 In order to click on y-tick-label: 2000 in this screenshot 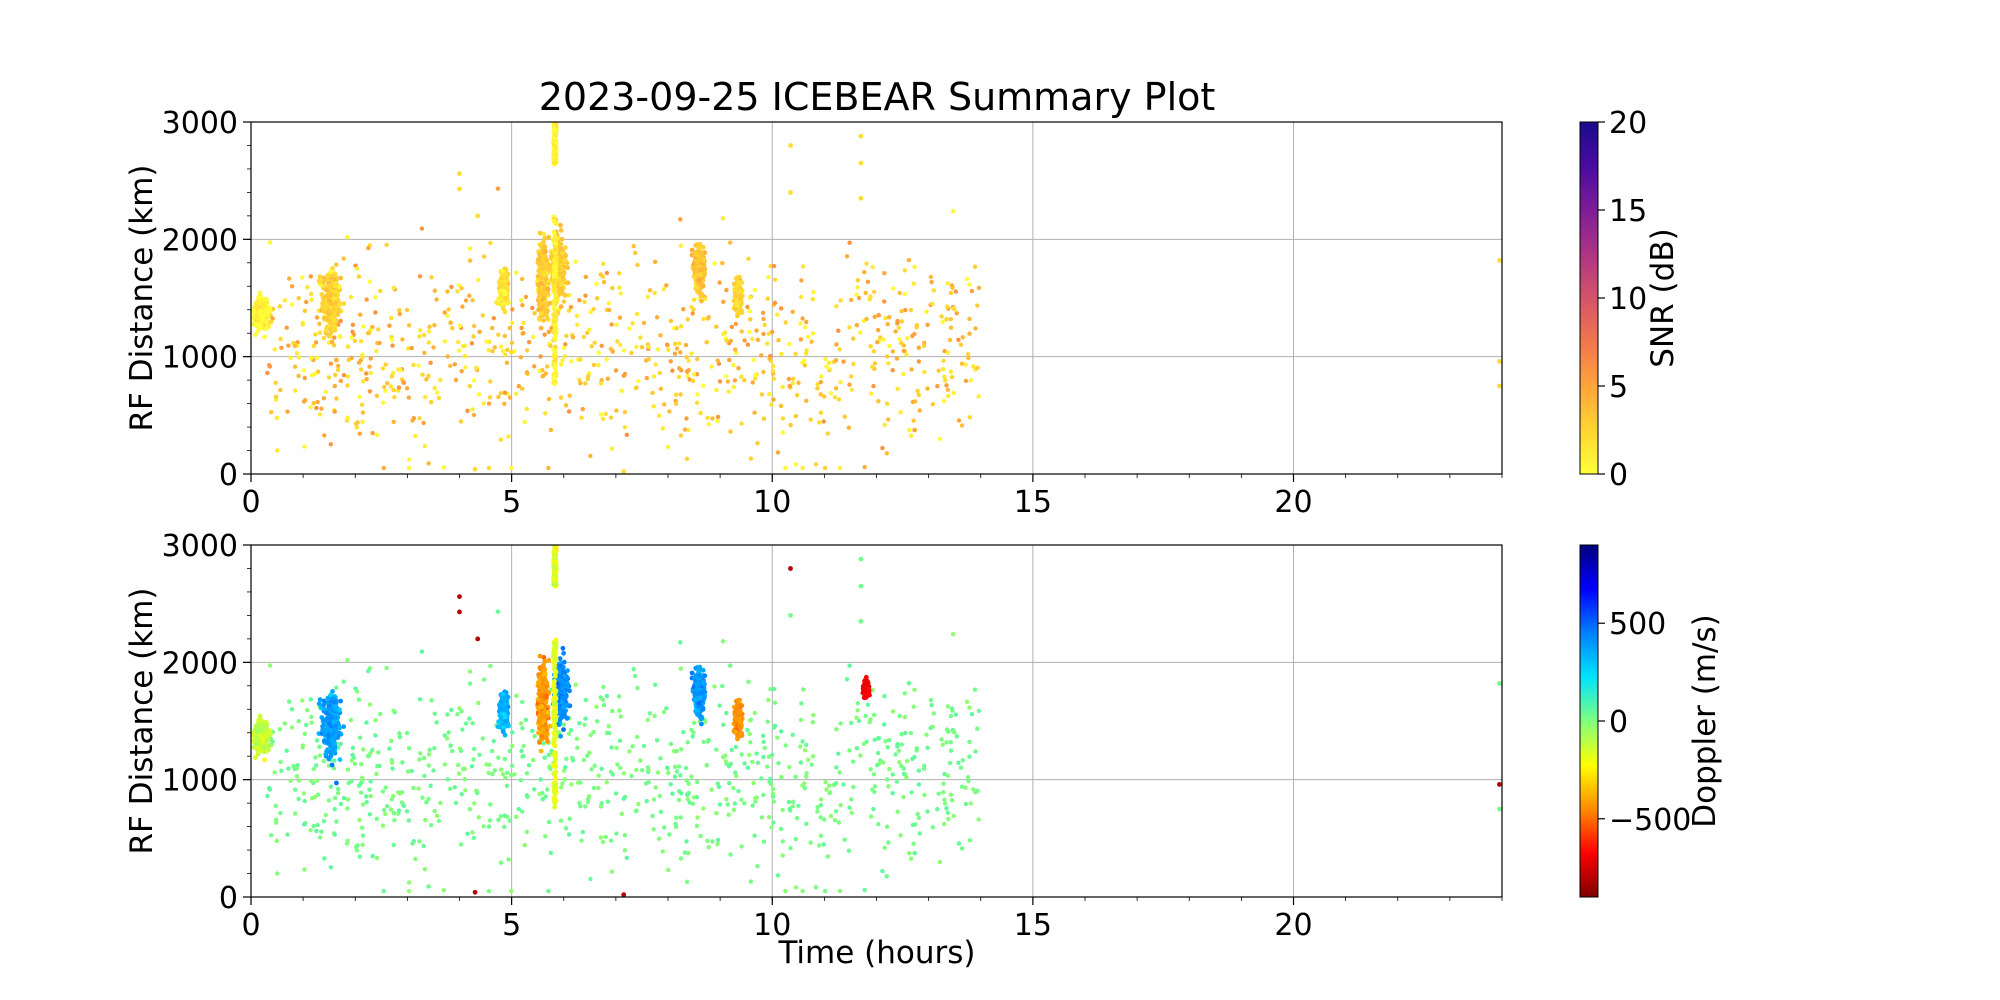, I will do `click(200, 240)`.